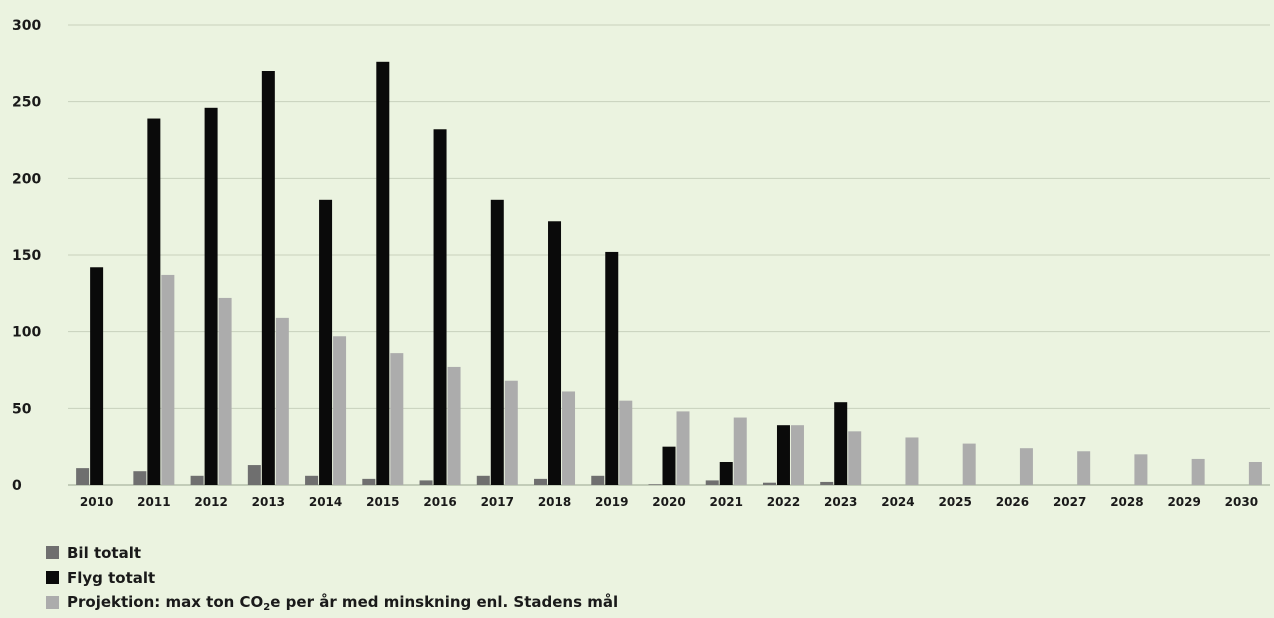 This screenshot has height=618, width=1274. What do you see at coordinates (312, 480) in the screenshot?
I see `bar-0-2014` at bounding box center [312, 480].